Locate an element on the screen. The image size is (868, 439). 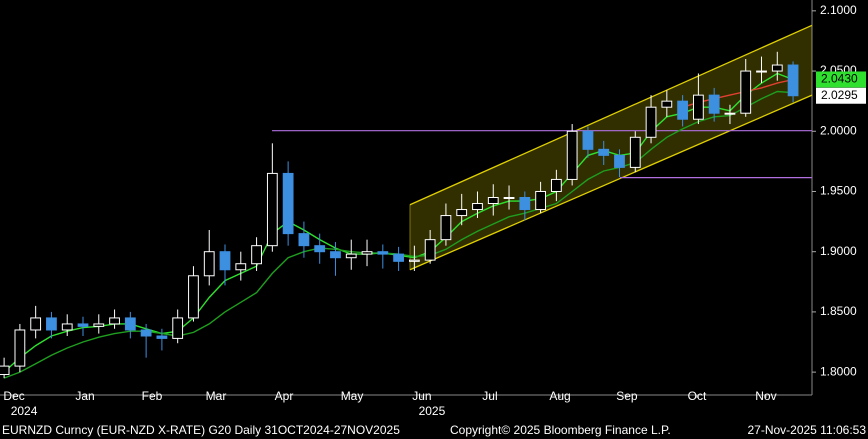
x-tick-label: Jun is located at coordinates (421, 396).